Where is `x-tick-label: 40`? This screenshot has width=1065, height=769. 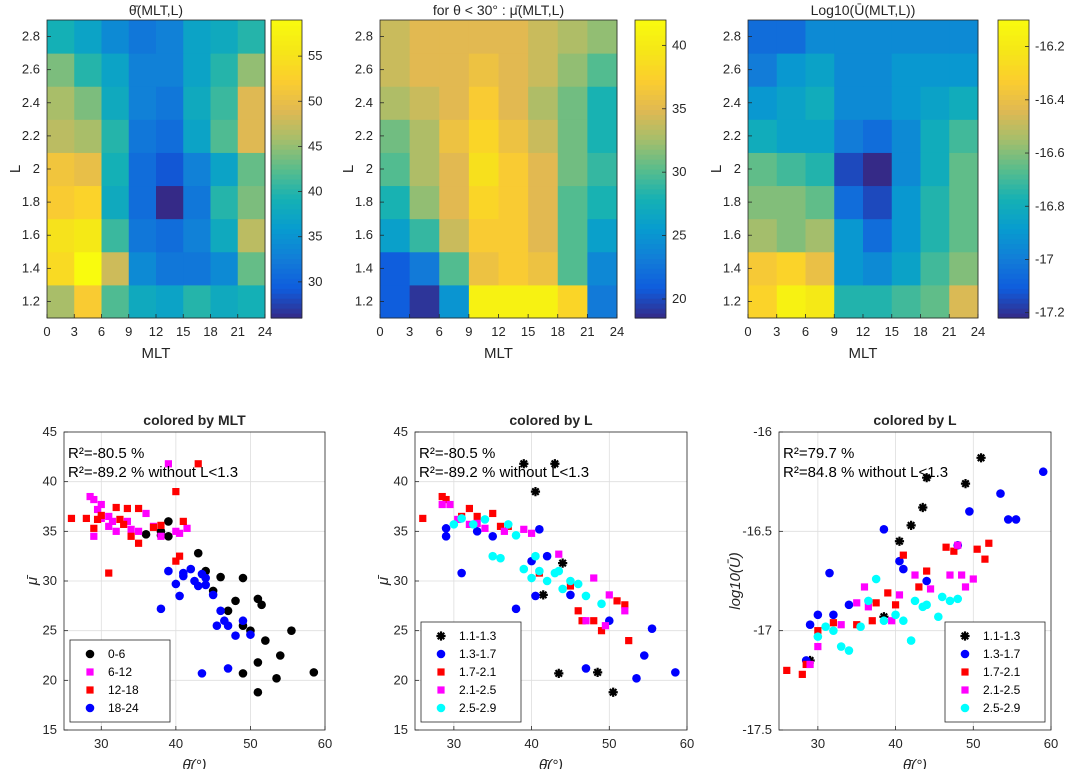
x-tick-label: 40 is located at coordinates (176, 743).